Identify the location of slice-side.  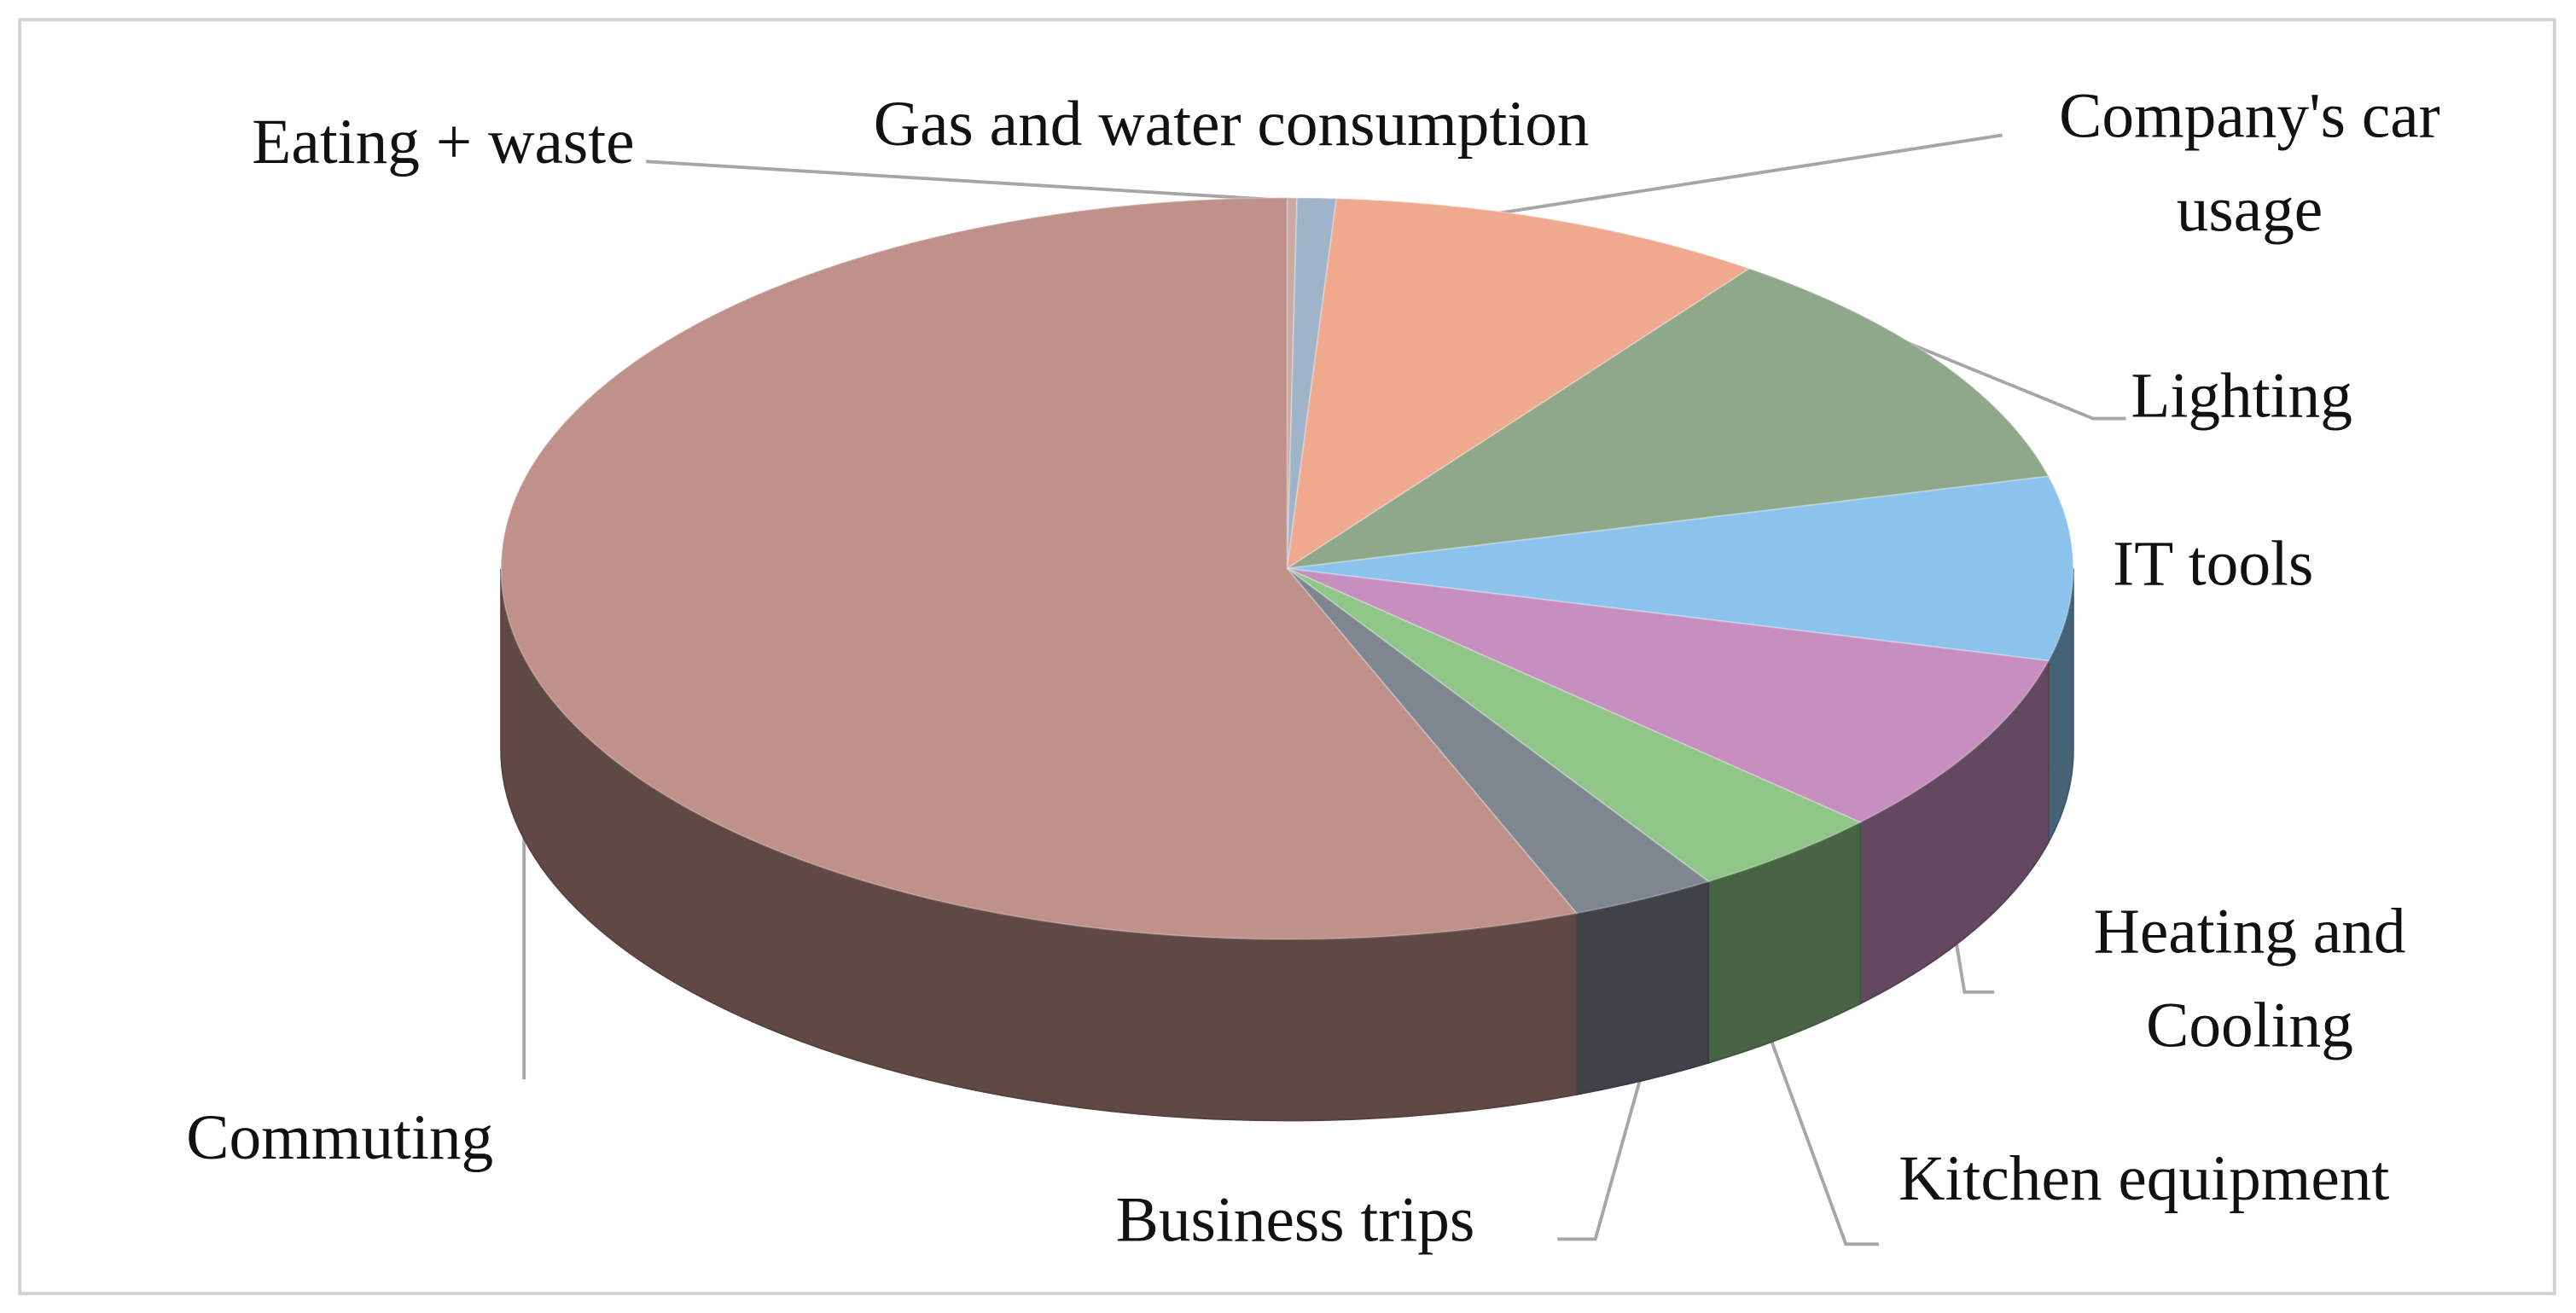
(1642, 988).